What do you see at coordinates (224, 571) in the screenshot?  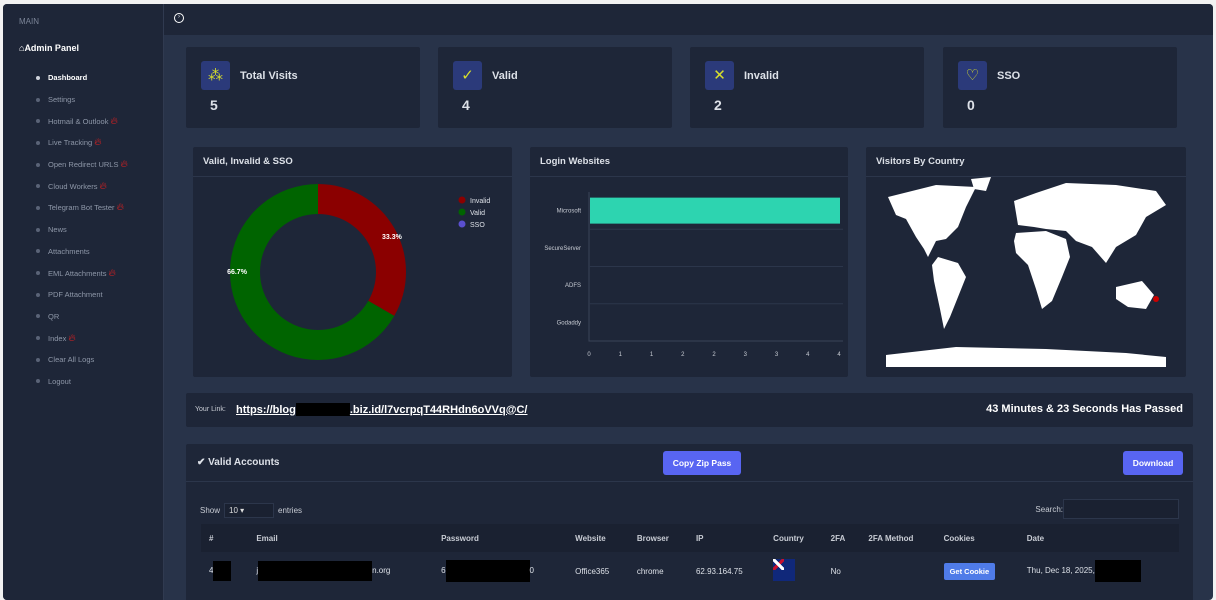 I see `row-id: 4` at bounding box center [224, 571].